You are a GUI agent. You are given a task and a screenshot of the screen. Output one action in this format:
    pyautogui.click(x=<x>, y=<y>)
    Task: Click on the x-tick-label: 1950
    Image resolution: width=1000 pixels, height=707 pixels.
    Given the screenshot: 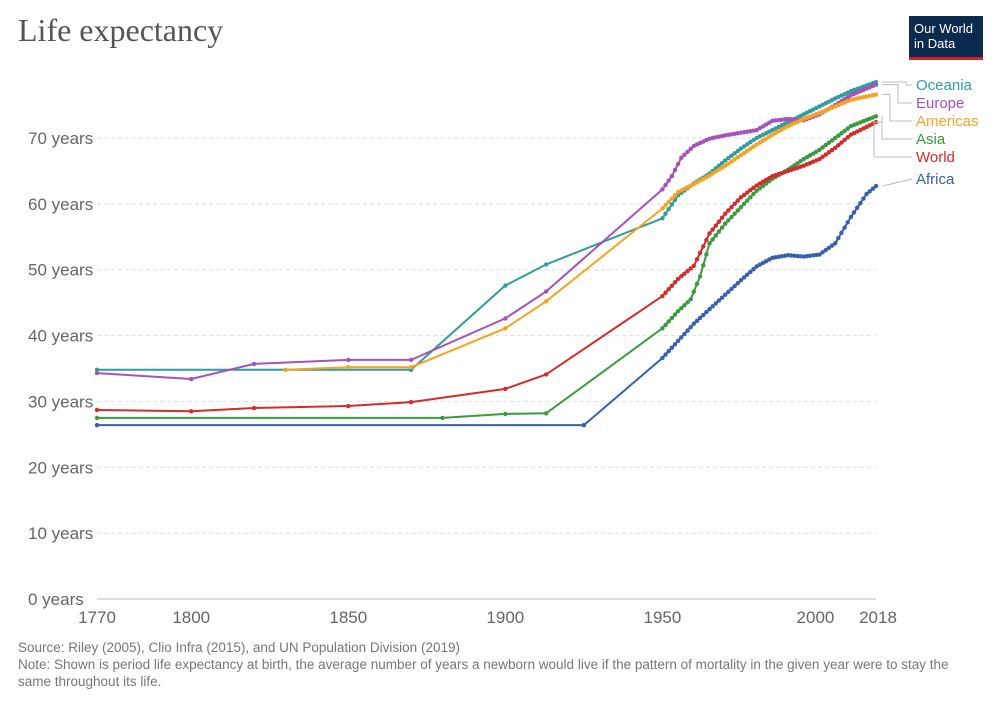 What is the action you would take?
    pyautogui.click(x=662, y=617)
    